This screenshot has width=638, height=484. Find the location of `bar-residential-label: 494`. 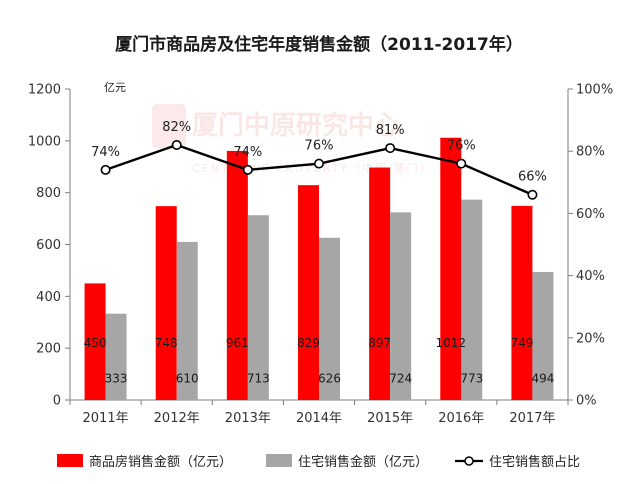

bar-residential-label: 494 is located at coordinates (542, 378).